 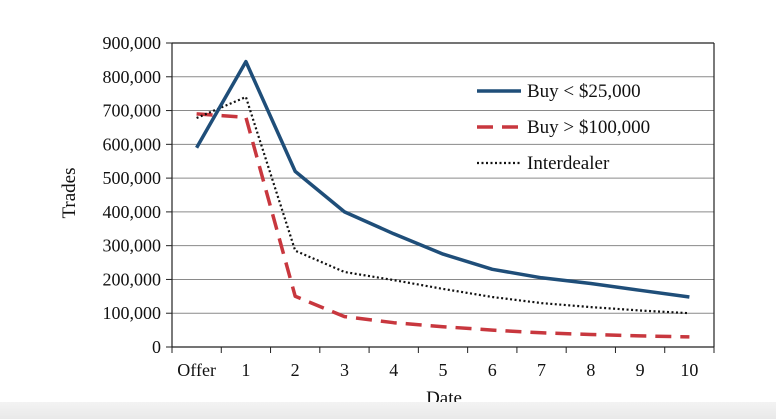 I want to click on x-tick-labels: Offer 1 2 3 4 5 6 7 8 9 10, so click(x=443, y=363).